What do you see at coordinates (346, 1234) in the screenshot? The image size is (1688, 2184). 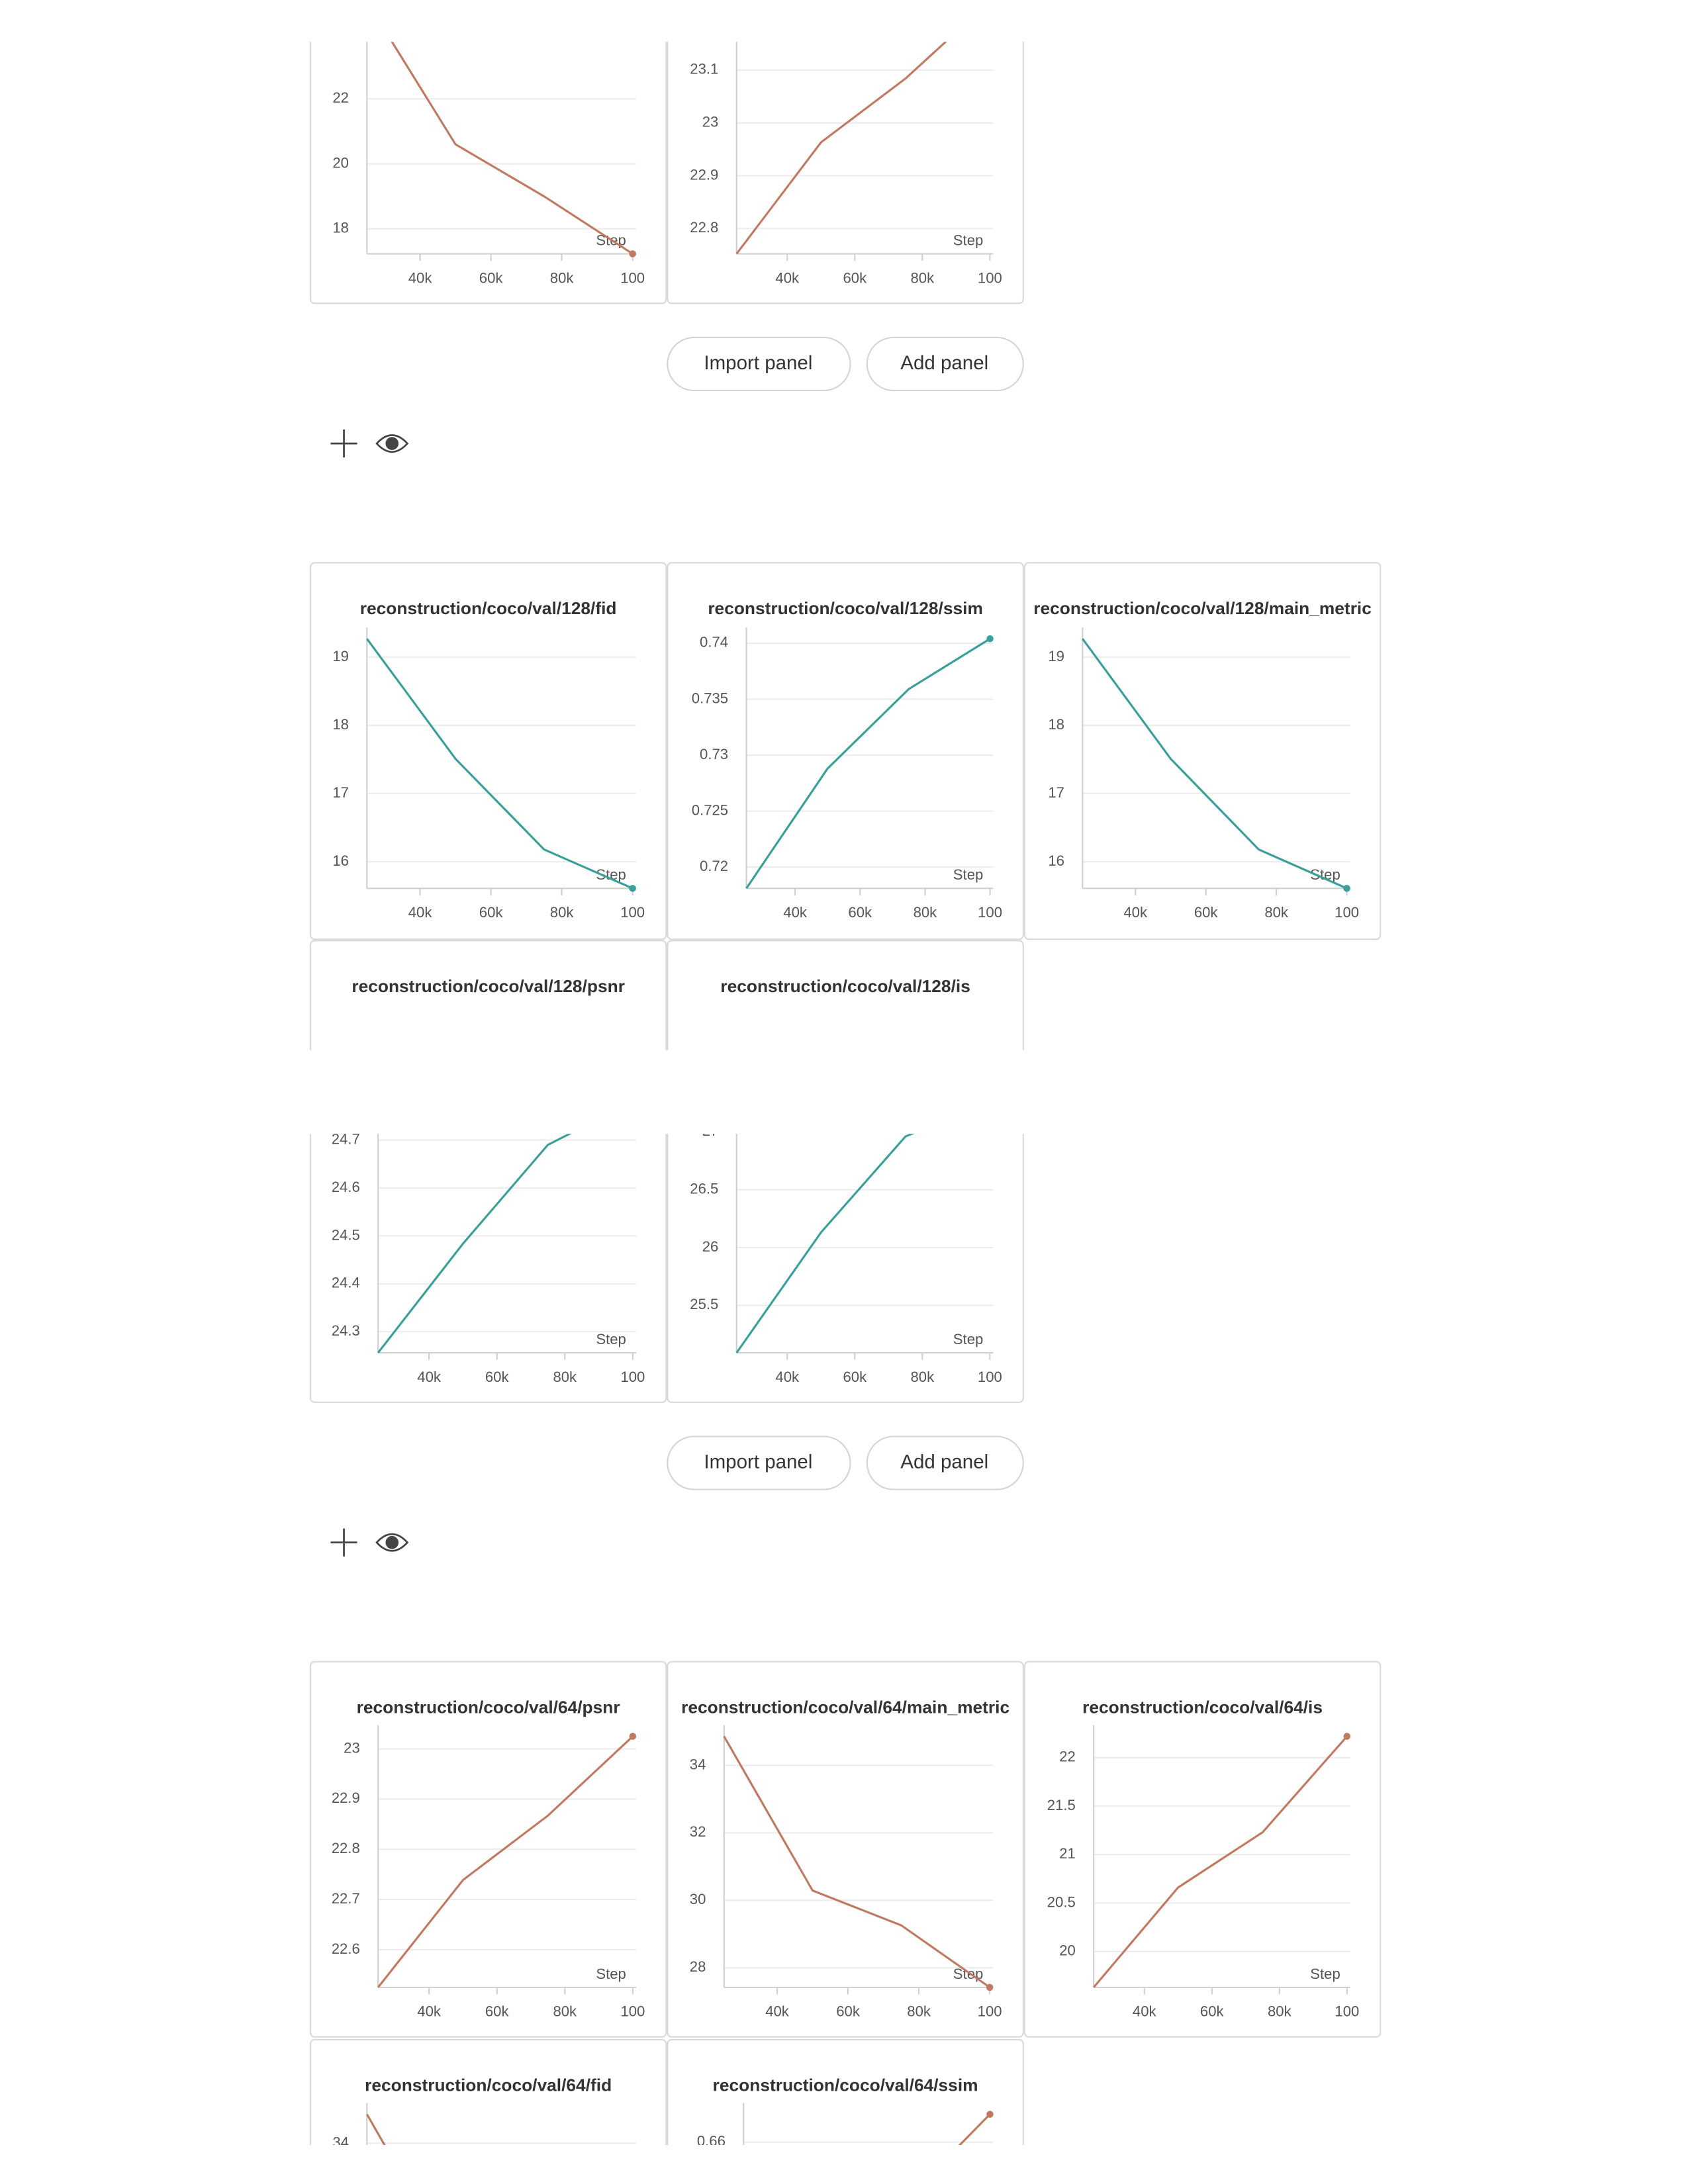 I see `y-tick-label: 24.5` at bounding box center [346, 1234].